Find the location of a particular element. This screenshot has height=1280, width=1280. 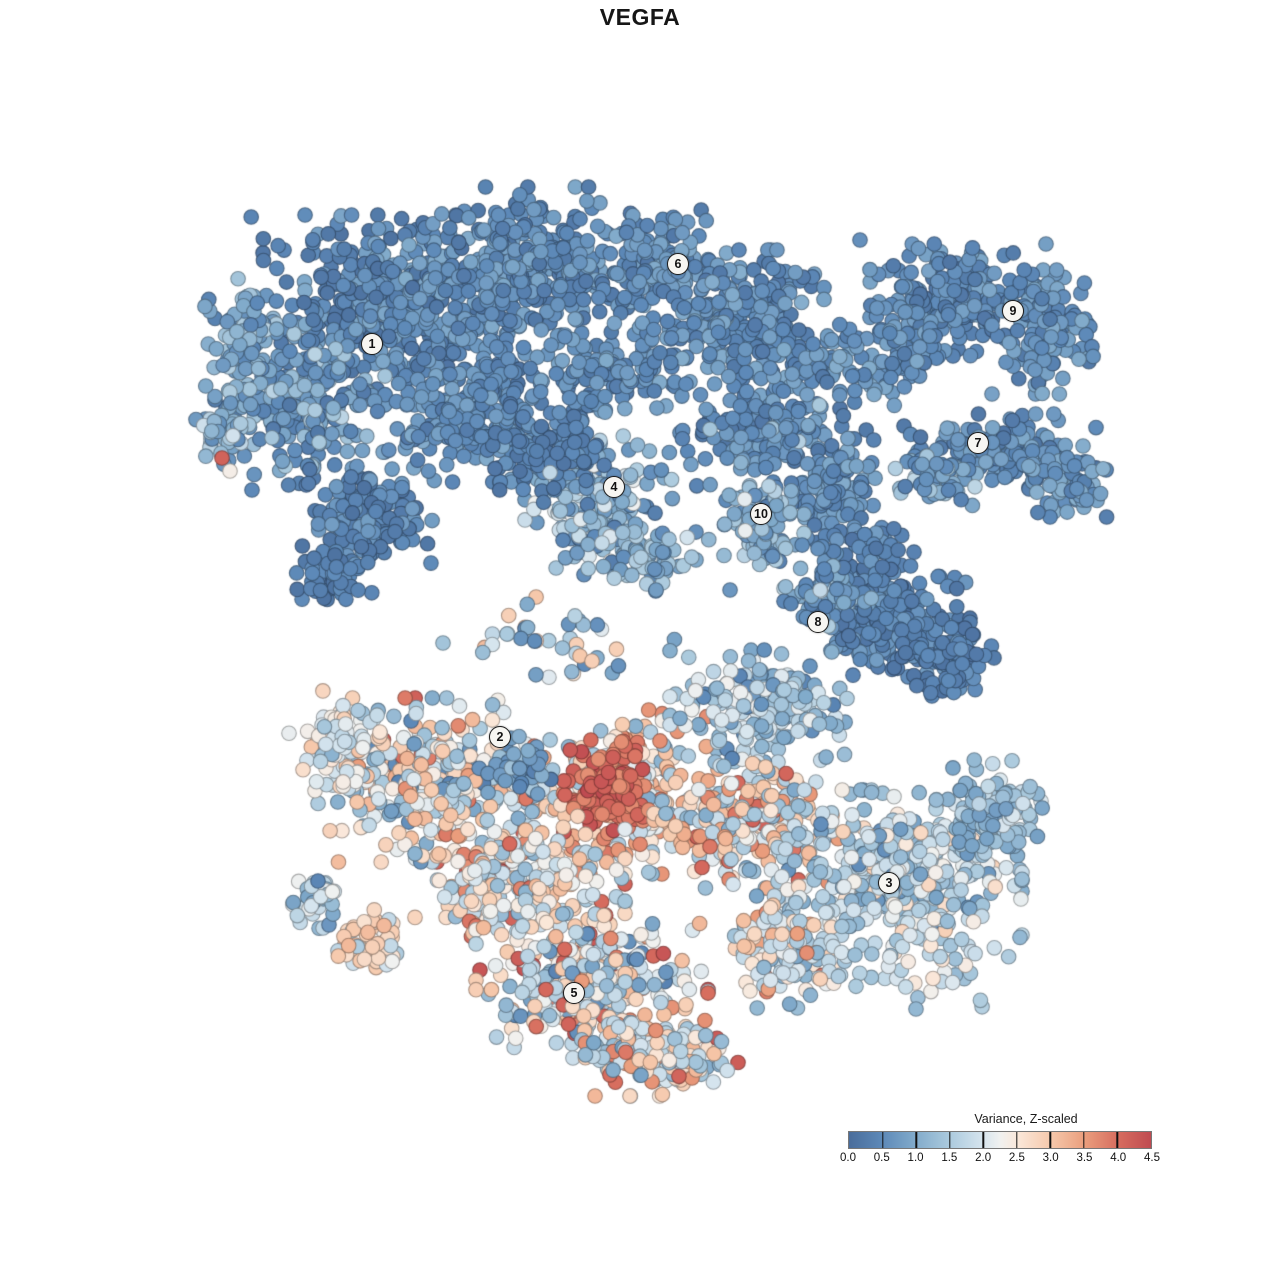

colorbar-tick-label: 1.5 is located at coordinates (949, 1158).